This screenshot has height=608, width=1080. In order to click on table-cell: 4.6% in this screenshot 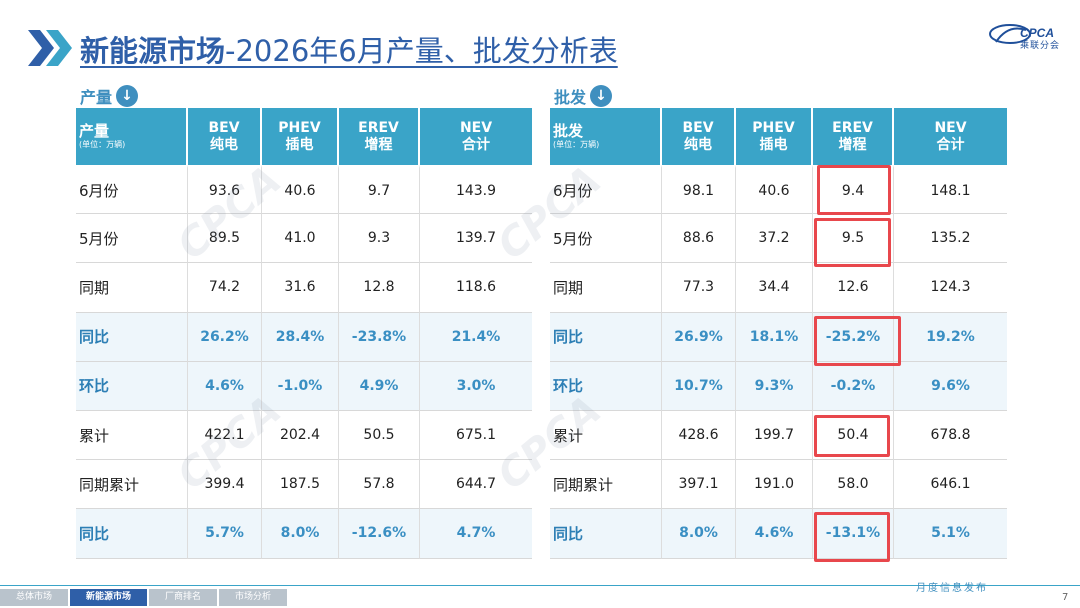, I will do `click(225, 386)`.